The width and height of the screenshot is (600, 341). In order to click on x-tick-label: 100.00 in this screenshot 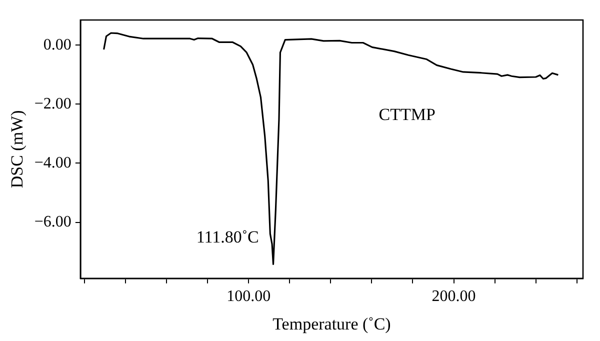, I will do `click(248, 297)`.